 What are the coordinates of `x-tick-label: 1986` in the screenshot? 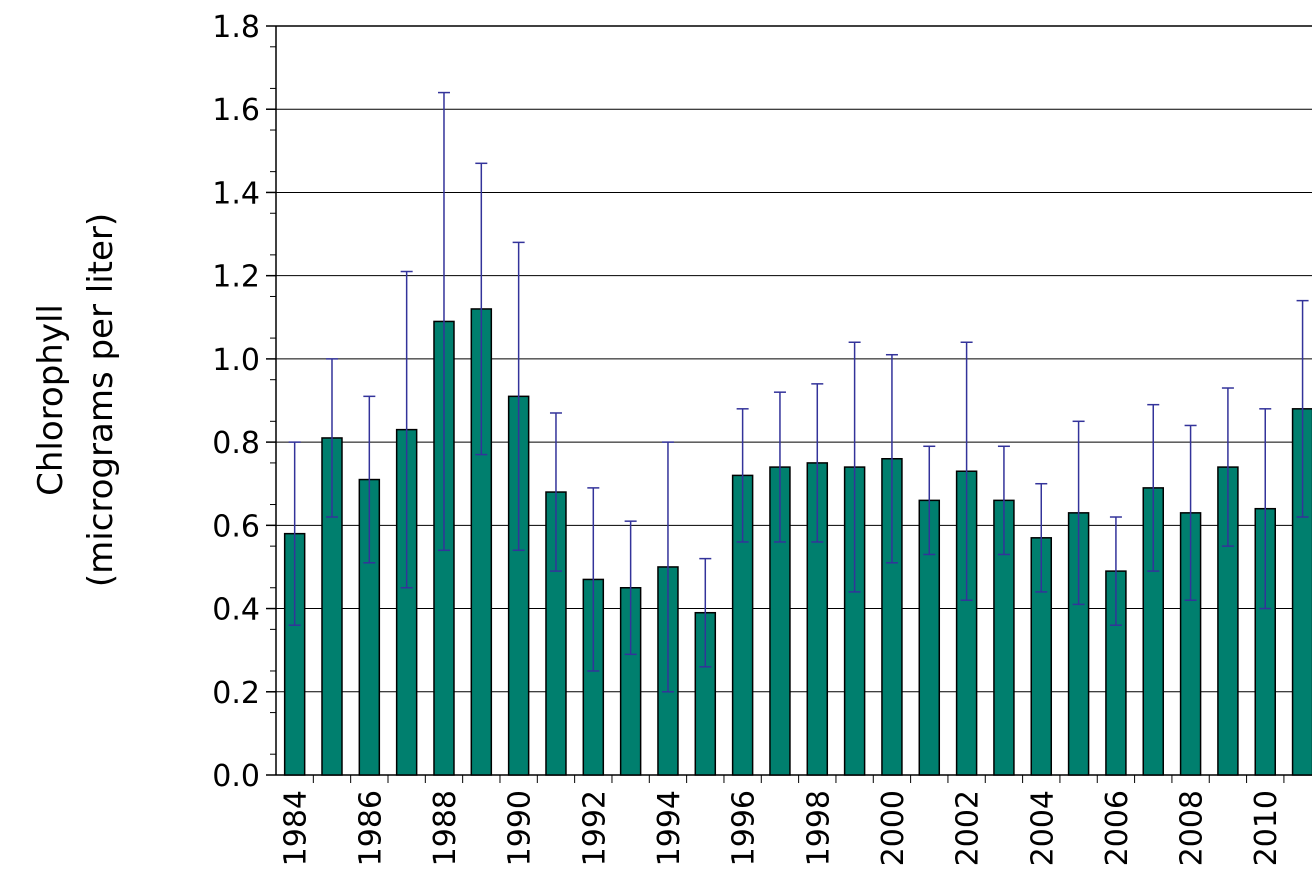 It's located at (370, 828).